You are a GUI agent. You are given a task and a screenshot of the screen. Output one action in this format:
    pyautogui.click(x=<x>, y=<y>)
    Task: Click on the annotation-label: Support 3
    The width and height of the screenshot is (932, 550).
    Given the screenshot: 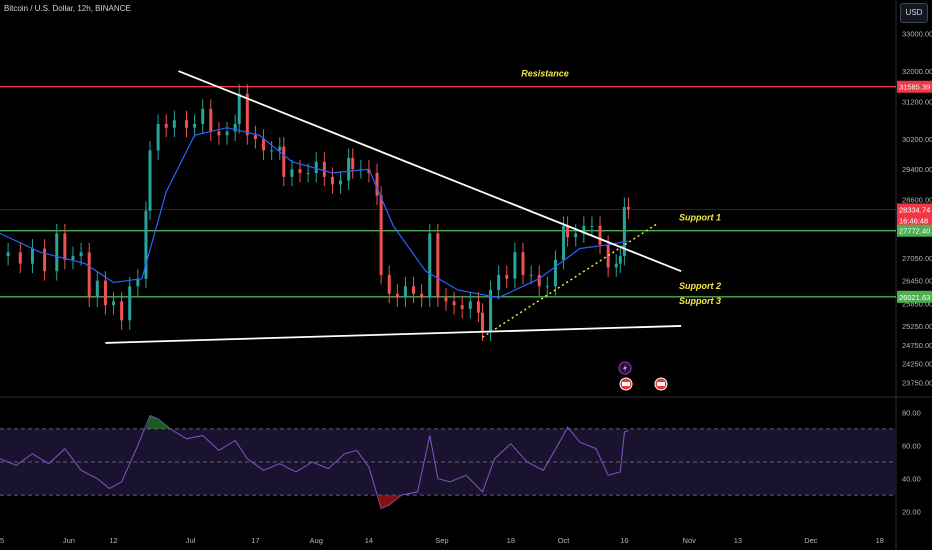 What is the action you would take?
    pyautogui.click(x=700, y=301)
    